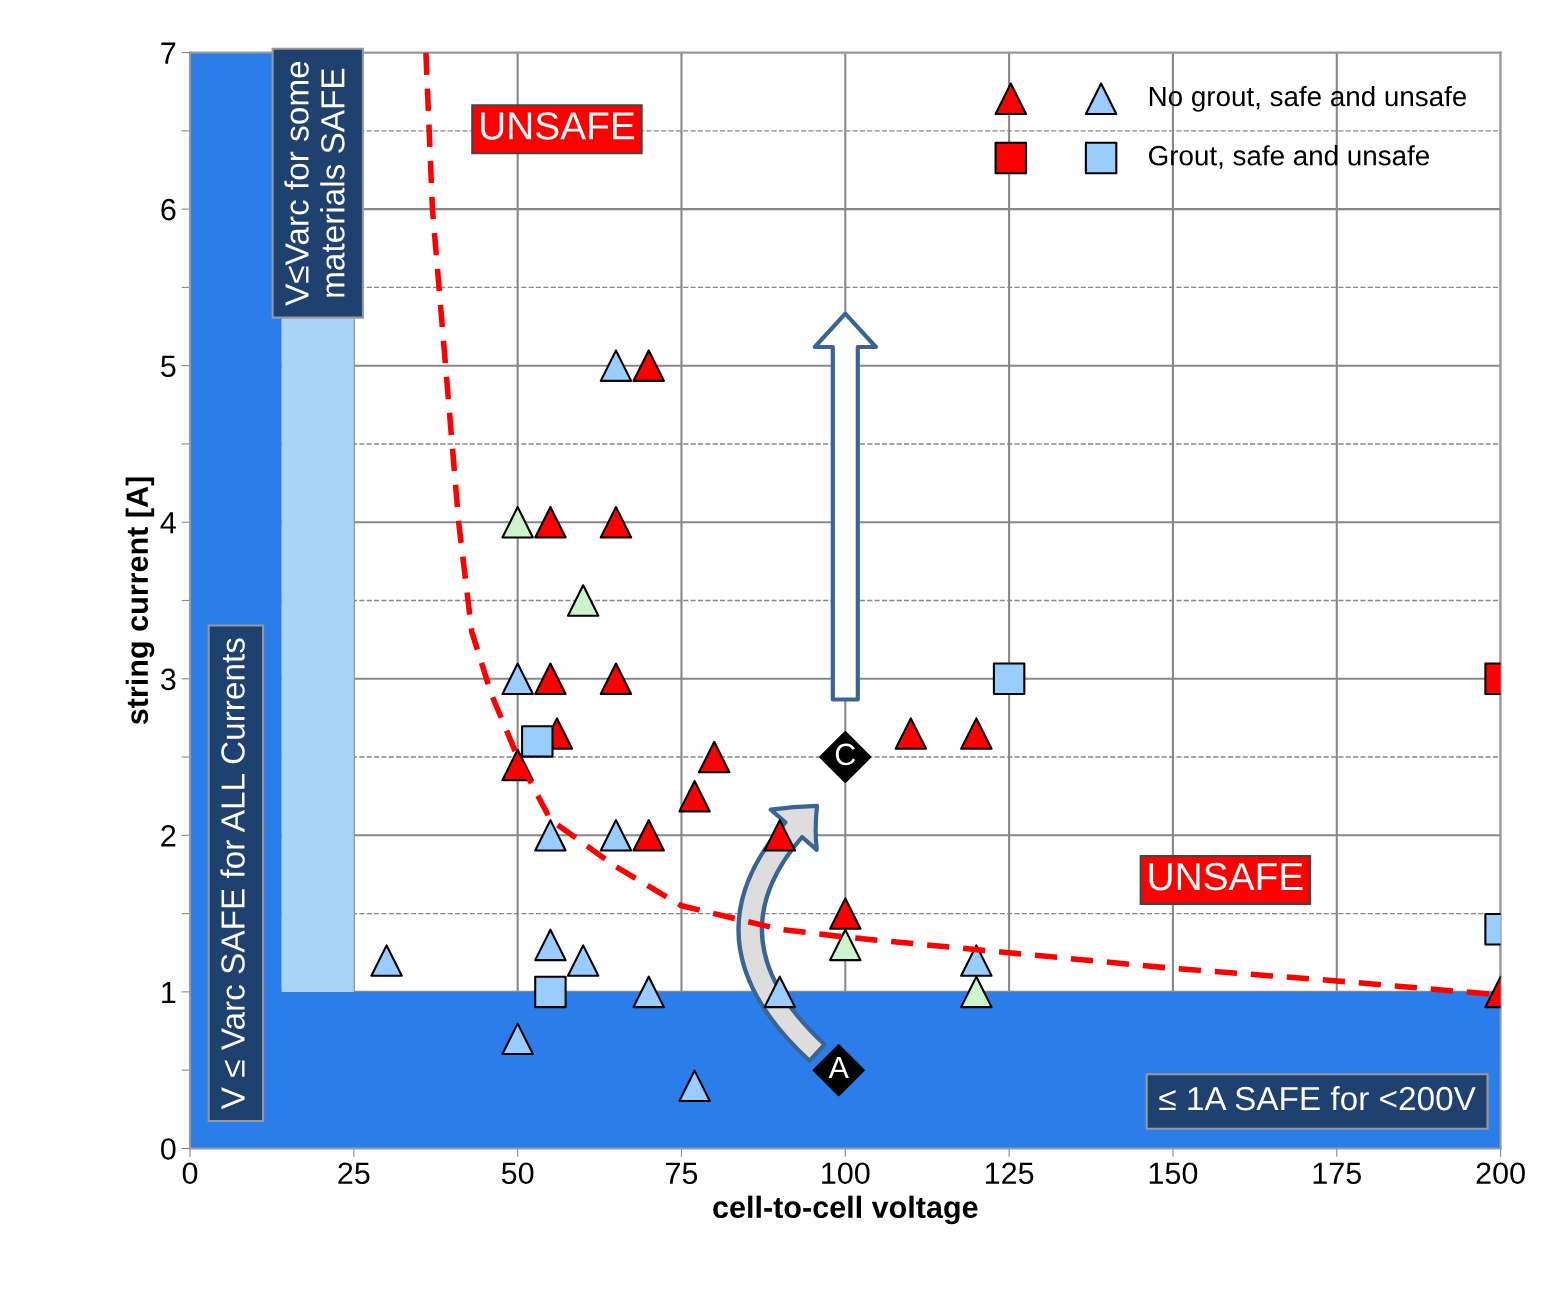 This screenshot has width=1551, height=1314. Describe the element at coordinates (168, 366) in the screenshot. I see `y-tick-label: 5` at that location.